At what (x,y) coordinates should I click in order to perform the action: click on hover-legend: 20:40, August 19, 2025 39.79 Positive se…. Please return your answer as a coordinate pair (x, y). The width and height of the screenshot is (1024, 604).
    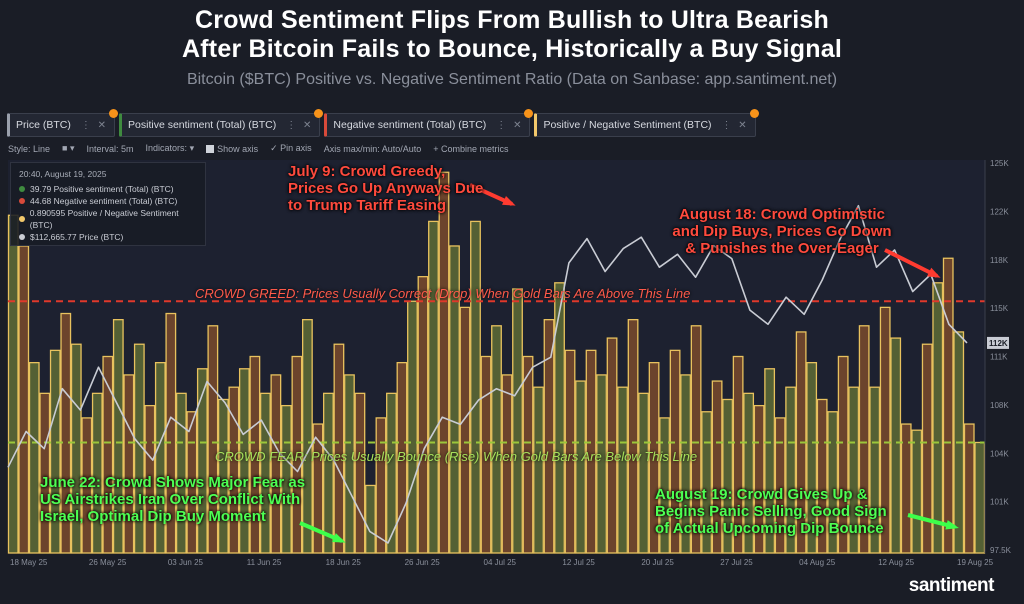
    Looking at the image, I should click on (108, 204).